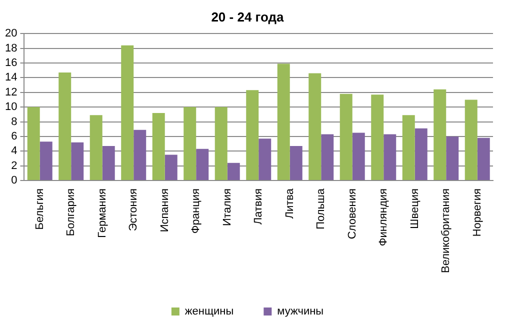  What do you see at coordinates (40, 209) in the screenshot?
I see `x-tick-label: Бельгия` at bounding box center [40, 209].